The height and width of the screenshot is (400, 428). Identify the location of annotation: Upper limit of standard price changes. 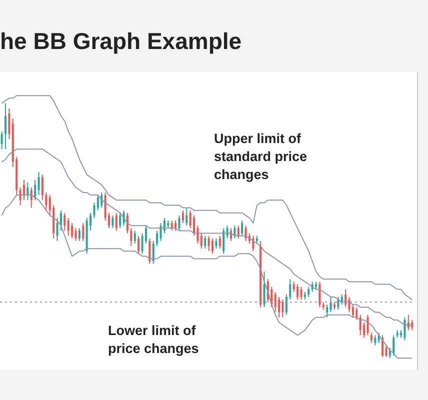
(261, 157).